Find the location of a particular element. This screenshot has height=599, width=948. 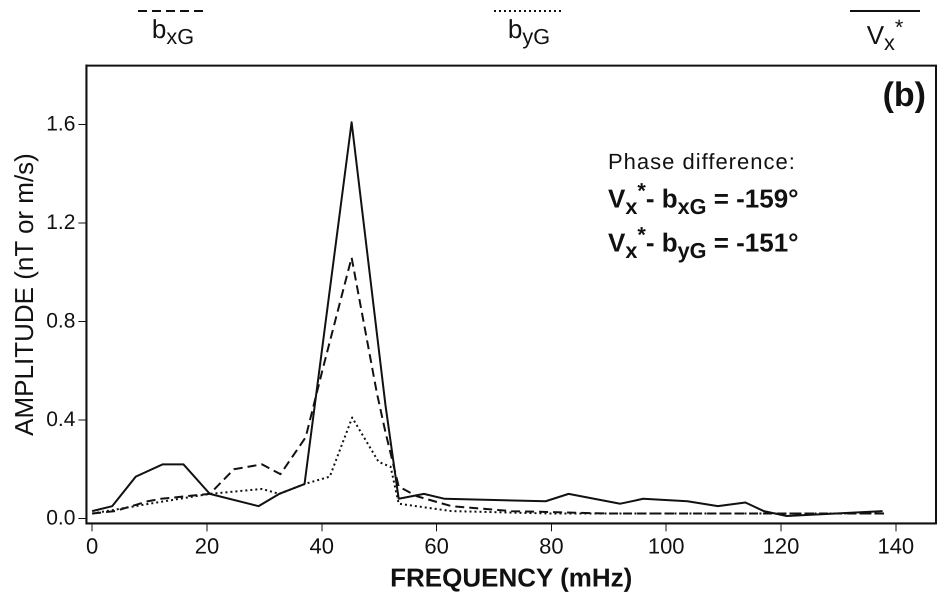

annotation: (b) is located at coordinates (904, 95).